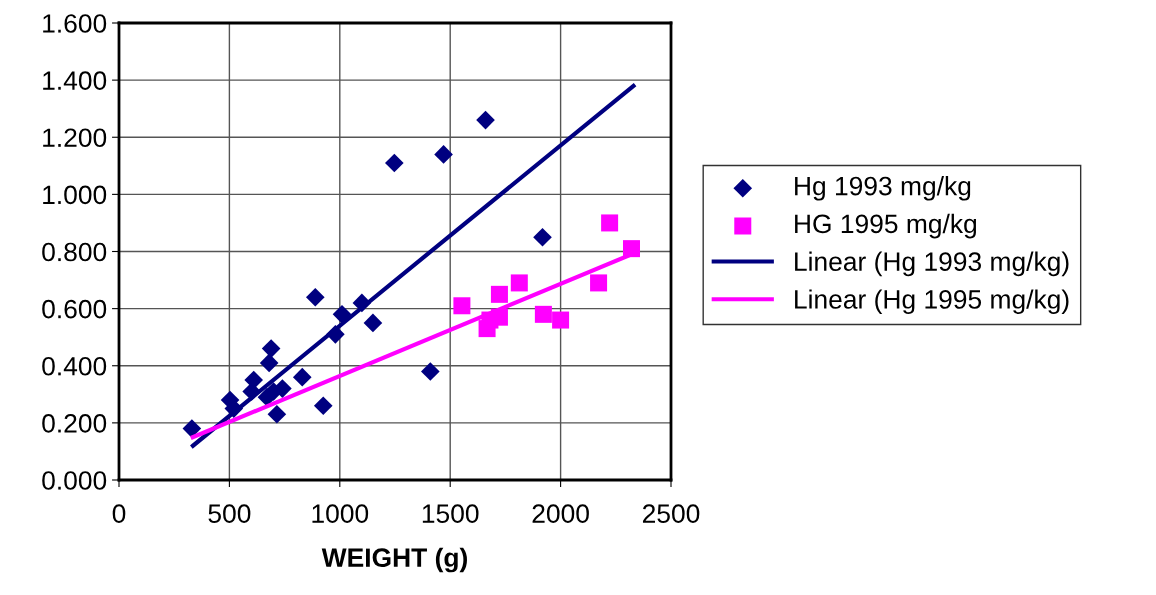  Describe the element at coordinates (74, 309) in the screenshot. I see `y-tick-label: 0.600` at that location.